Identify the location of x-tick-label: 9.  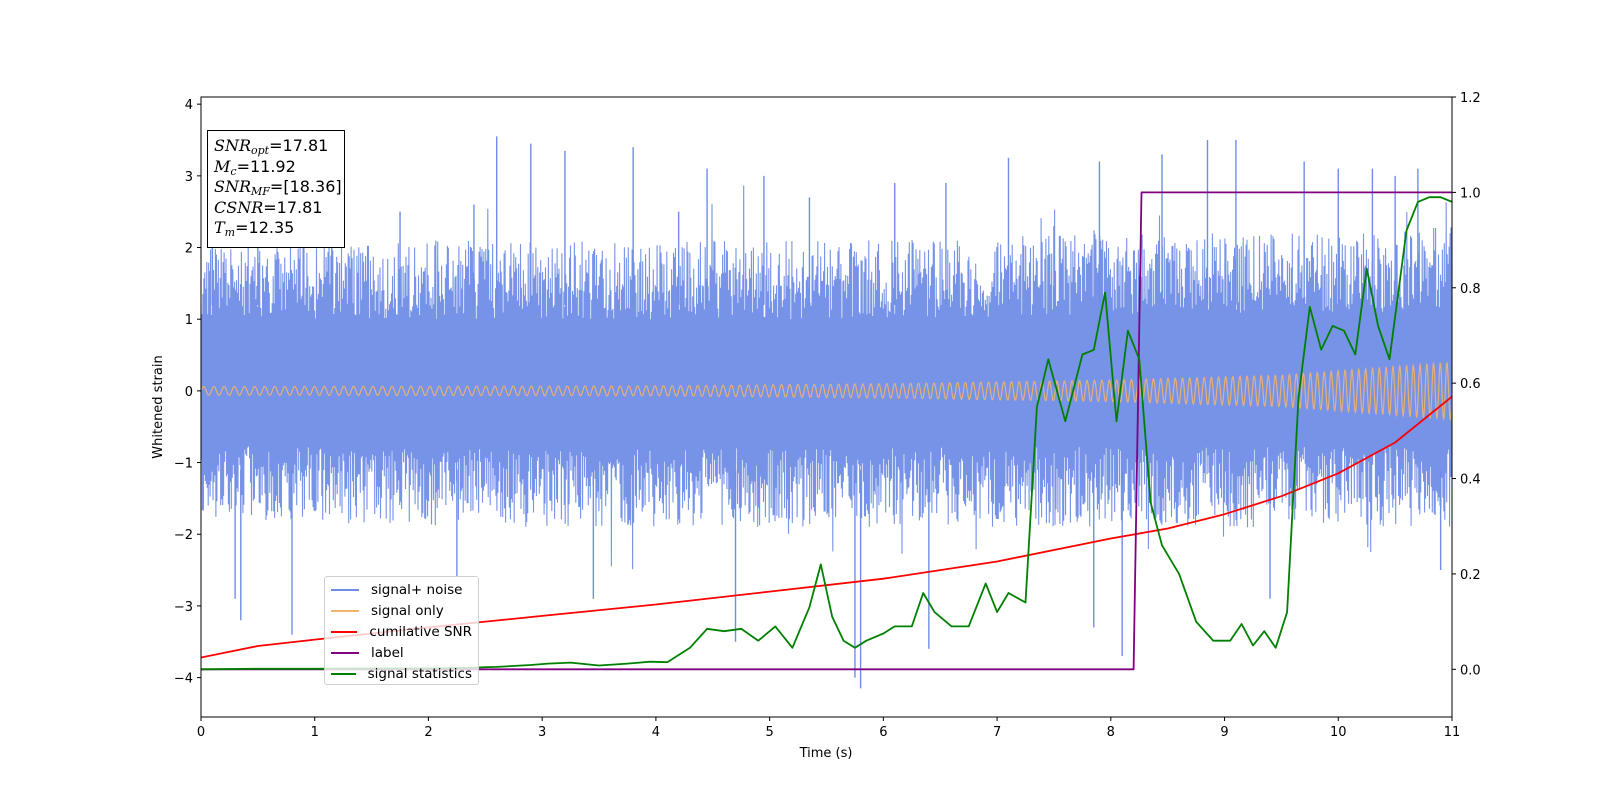
(1224, 732).